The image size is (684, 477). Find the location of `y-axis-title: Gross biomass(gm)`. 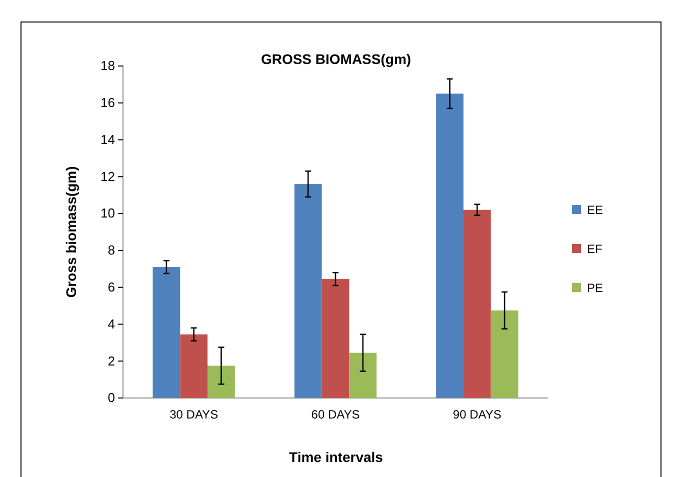

y-axis-title: Gross biomass(gm) is located at coordinates (71, 232).